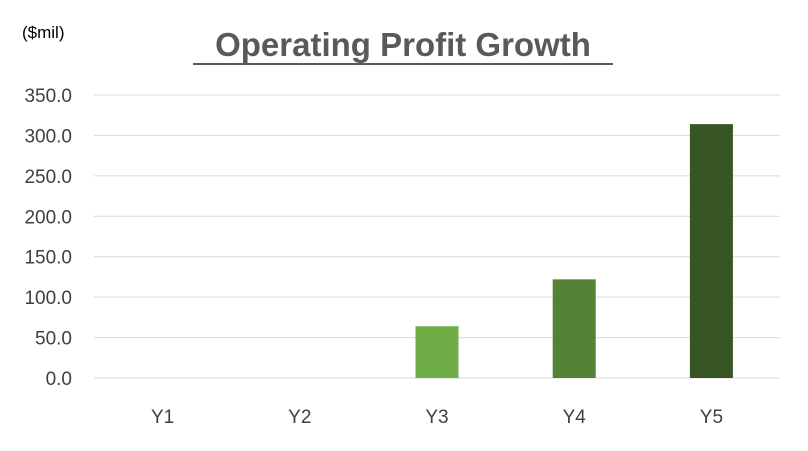 This screenshot has width=808, height=451. What do you see at coordinates (711, 251) in the screenshot?
I see `bar-y5` at bounding box center [711, 251].